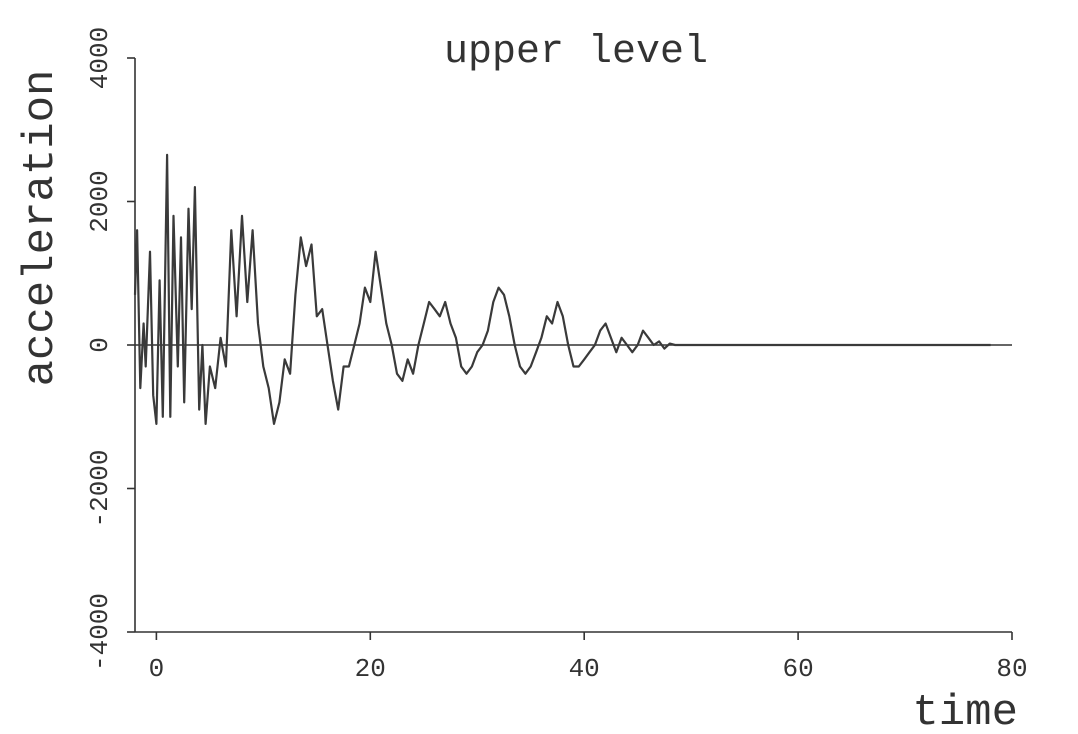 The height and width of the screenshot is (734, 1078). What do you see at coordinates (100, 58) in the screenshot?
I see `y-tick-label: 4000` at bounding box center [100, 58].